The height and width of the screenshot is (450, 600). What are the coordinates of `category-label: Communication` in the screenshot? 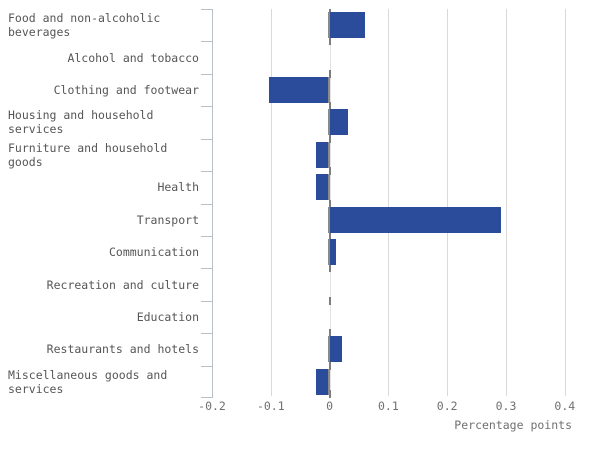 It's located at (105, 252).